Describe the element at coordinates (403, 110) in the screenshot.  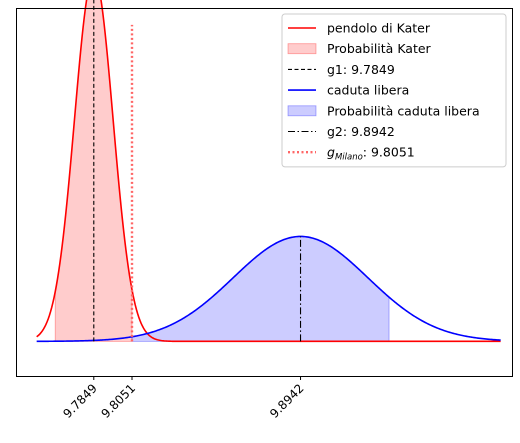
I see `legend-label: Probabilità caduta libera` at that location.